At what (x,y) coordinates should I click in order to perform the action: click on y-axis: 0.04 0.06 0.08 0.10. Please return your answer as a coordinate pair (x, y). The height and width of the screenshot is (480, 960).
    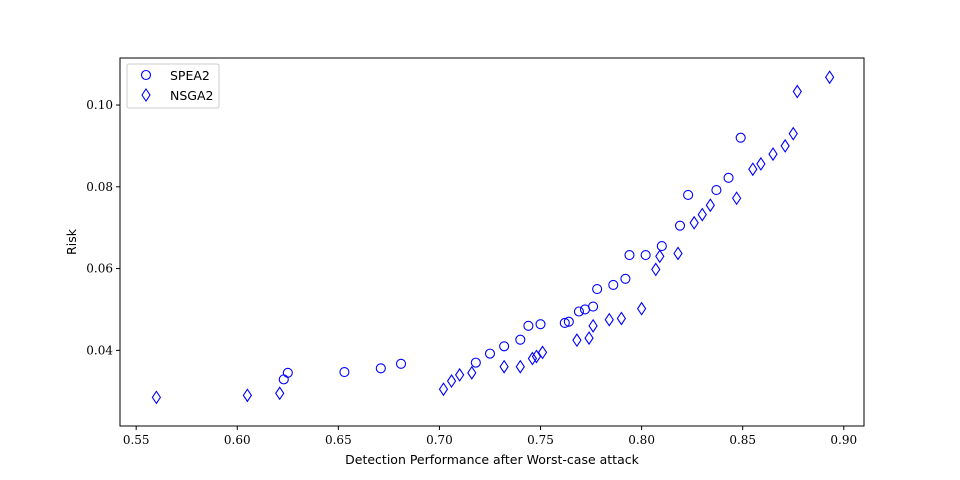
    Looking at the image, I should click on (103, 227).